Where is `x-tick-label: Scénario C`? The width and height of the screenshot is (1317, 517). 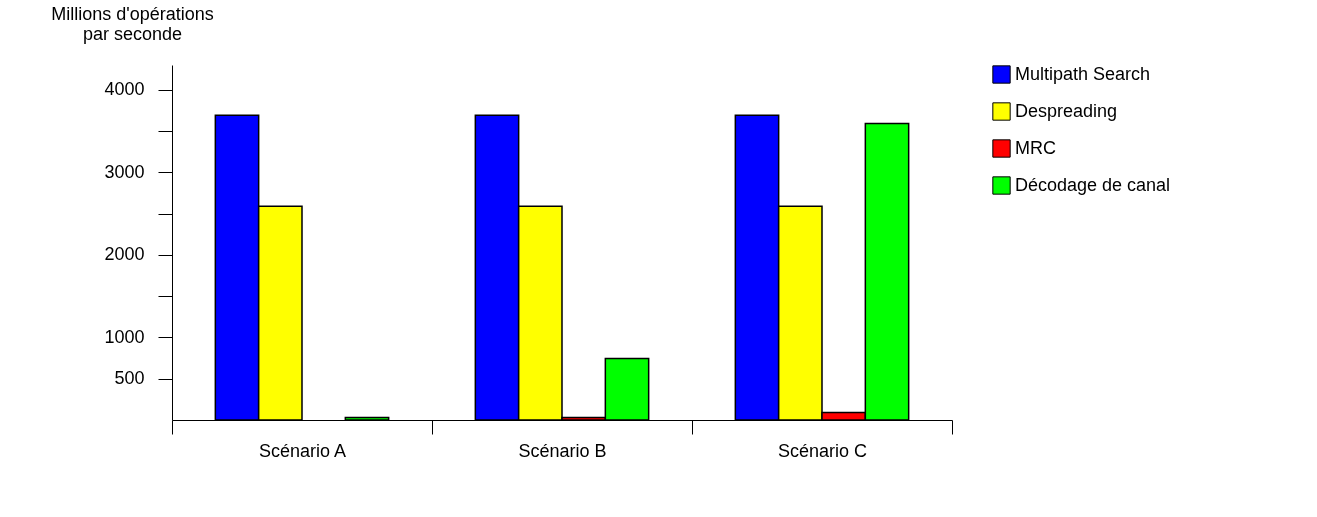
x-tick-label: Scénario C is located at coordinates (822, 450).